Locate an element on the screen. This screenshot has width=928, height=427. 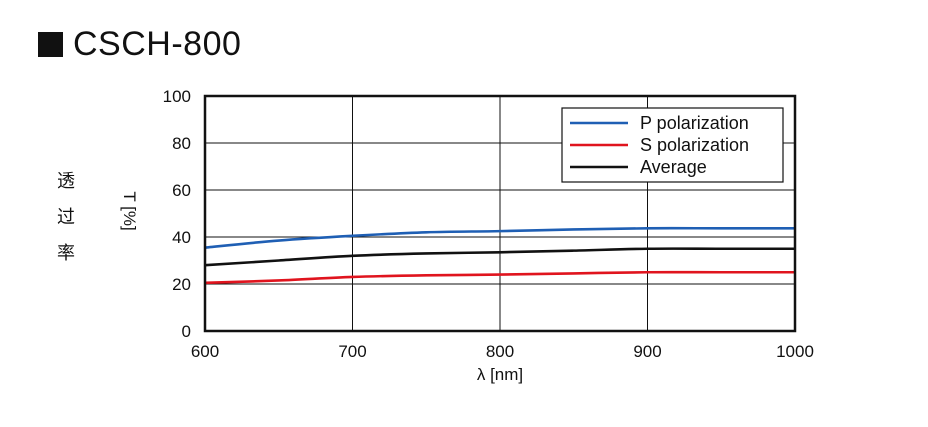
chart-title-block: CSCH-800 is located at coordinates (139, 44).